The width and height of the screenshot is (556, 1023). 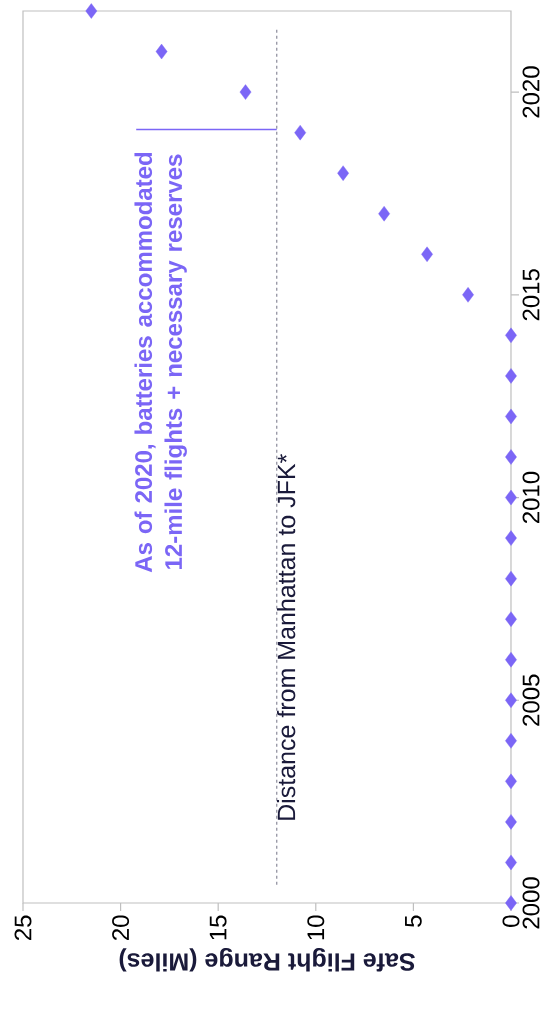 What do you see at coordinates (531, 295) in the screenshot?
I see `y-tick-label: 2015` at bounding box center [531, 295].